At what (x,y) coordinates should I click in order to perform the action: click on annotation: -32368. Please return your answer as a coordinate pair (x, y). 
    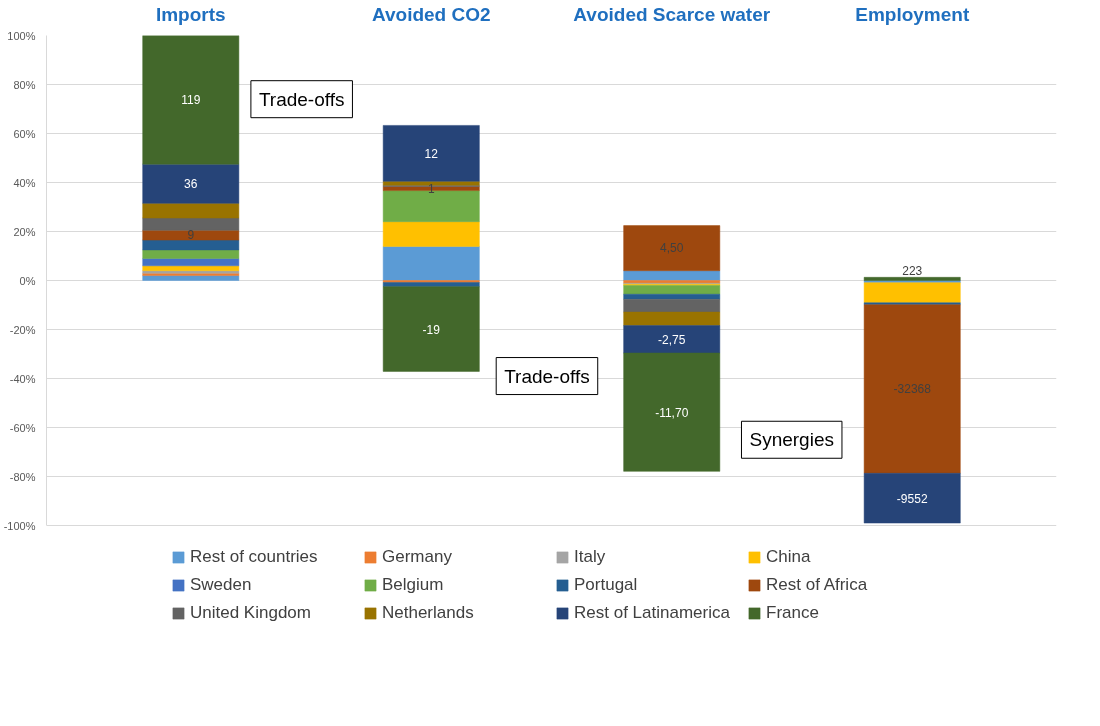
    Looking at the image, I should click on (912, 388).